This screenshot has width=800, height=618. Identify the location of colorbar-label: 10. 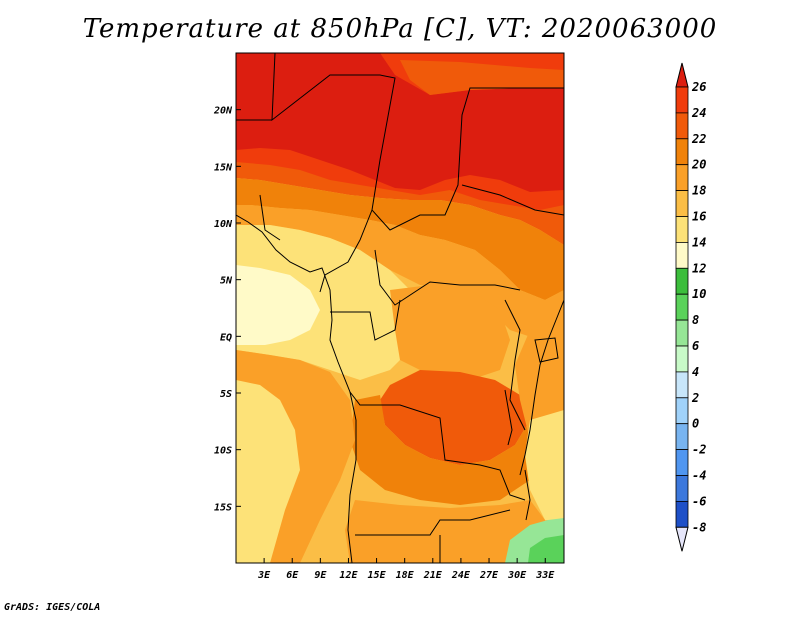
(699, 294).